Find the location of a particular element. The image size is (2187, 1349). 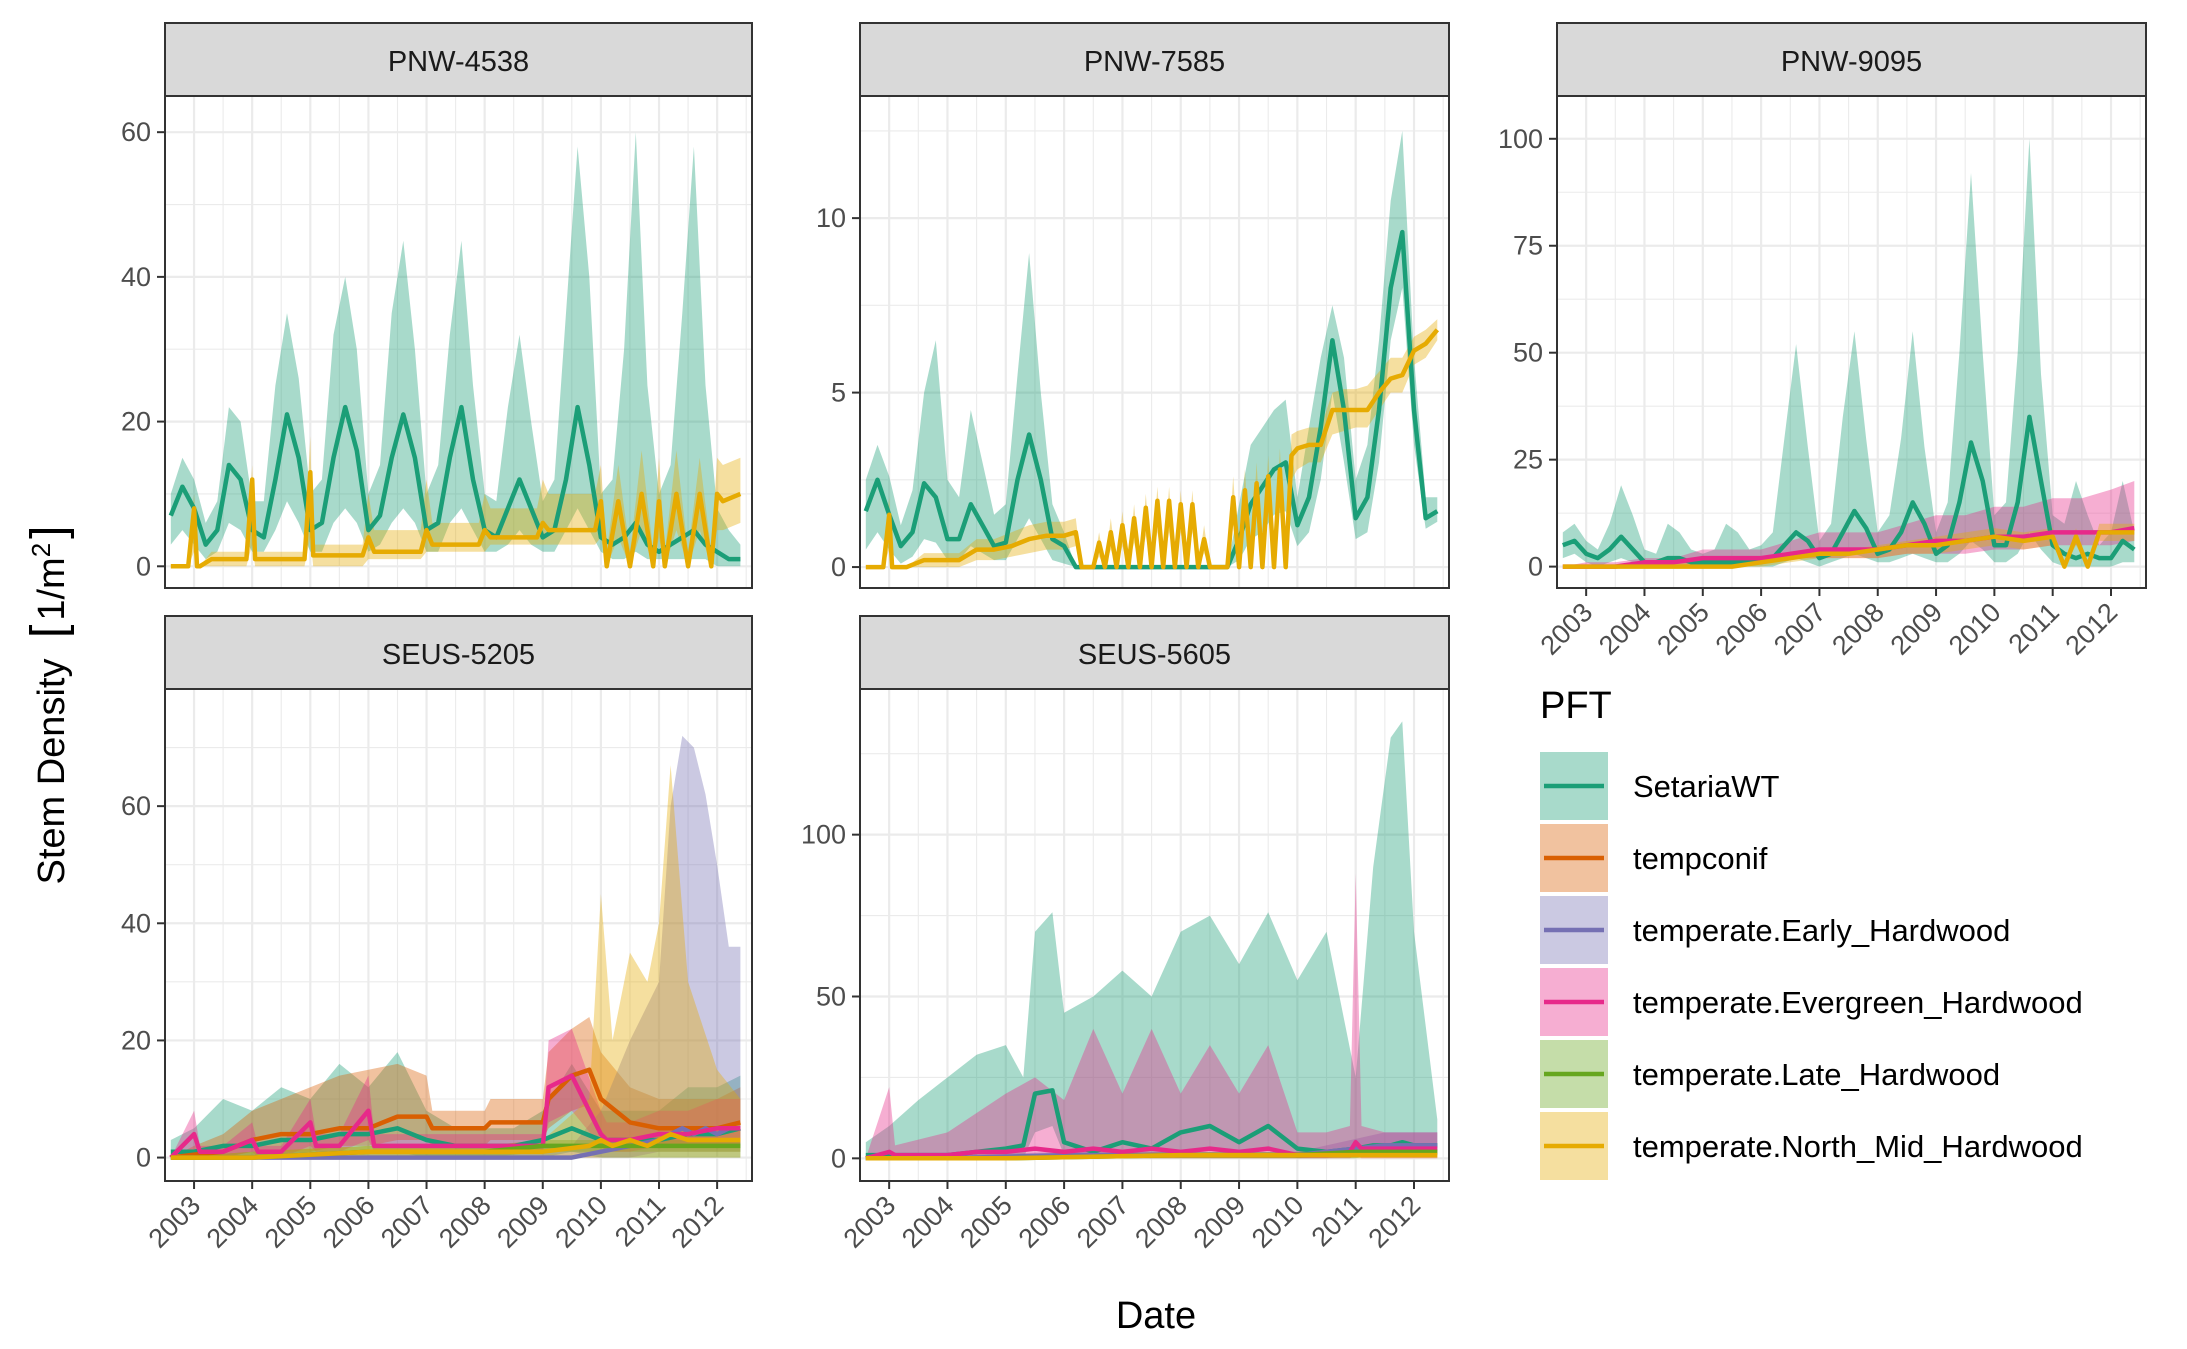

y-tick-label-pnw-9095-0: 0 is located at coordinates (1535, 567).